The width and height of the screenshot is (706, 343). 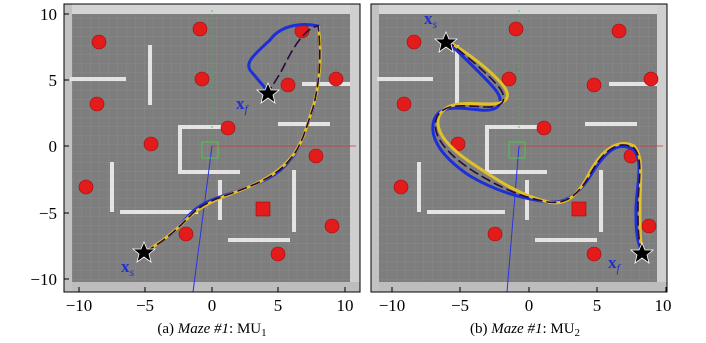 I want to click on goal-label-a: xf, so click(x=243, y=105).